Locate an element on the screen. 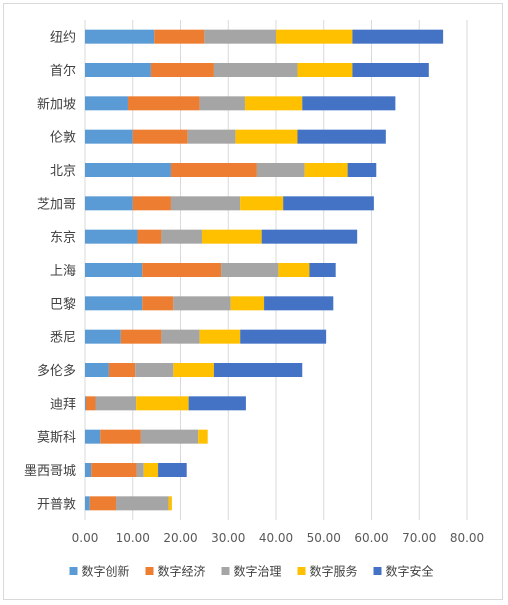 This screenshot has height=605, width=508. category-label: 悉尼 is located at coordinates (63, 338).